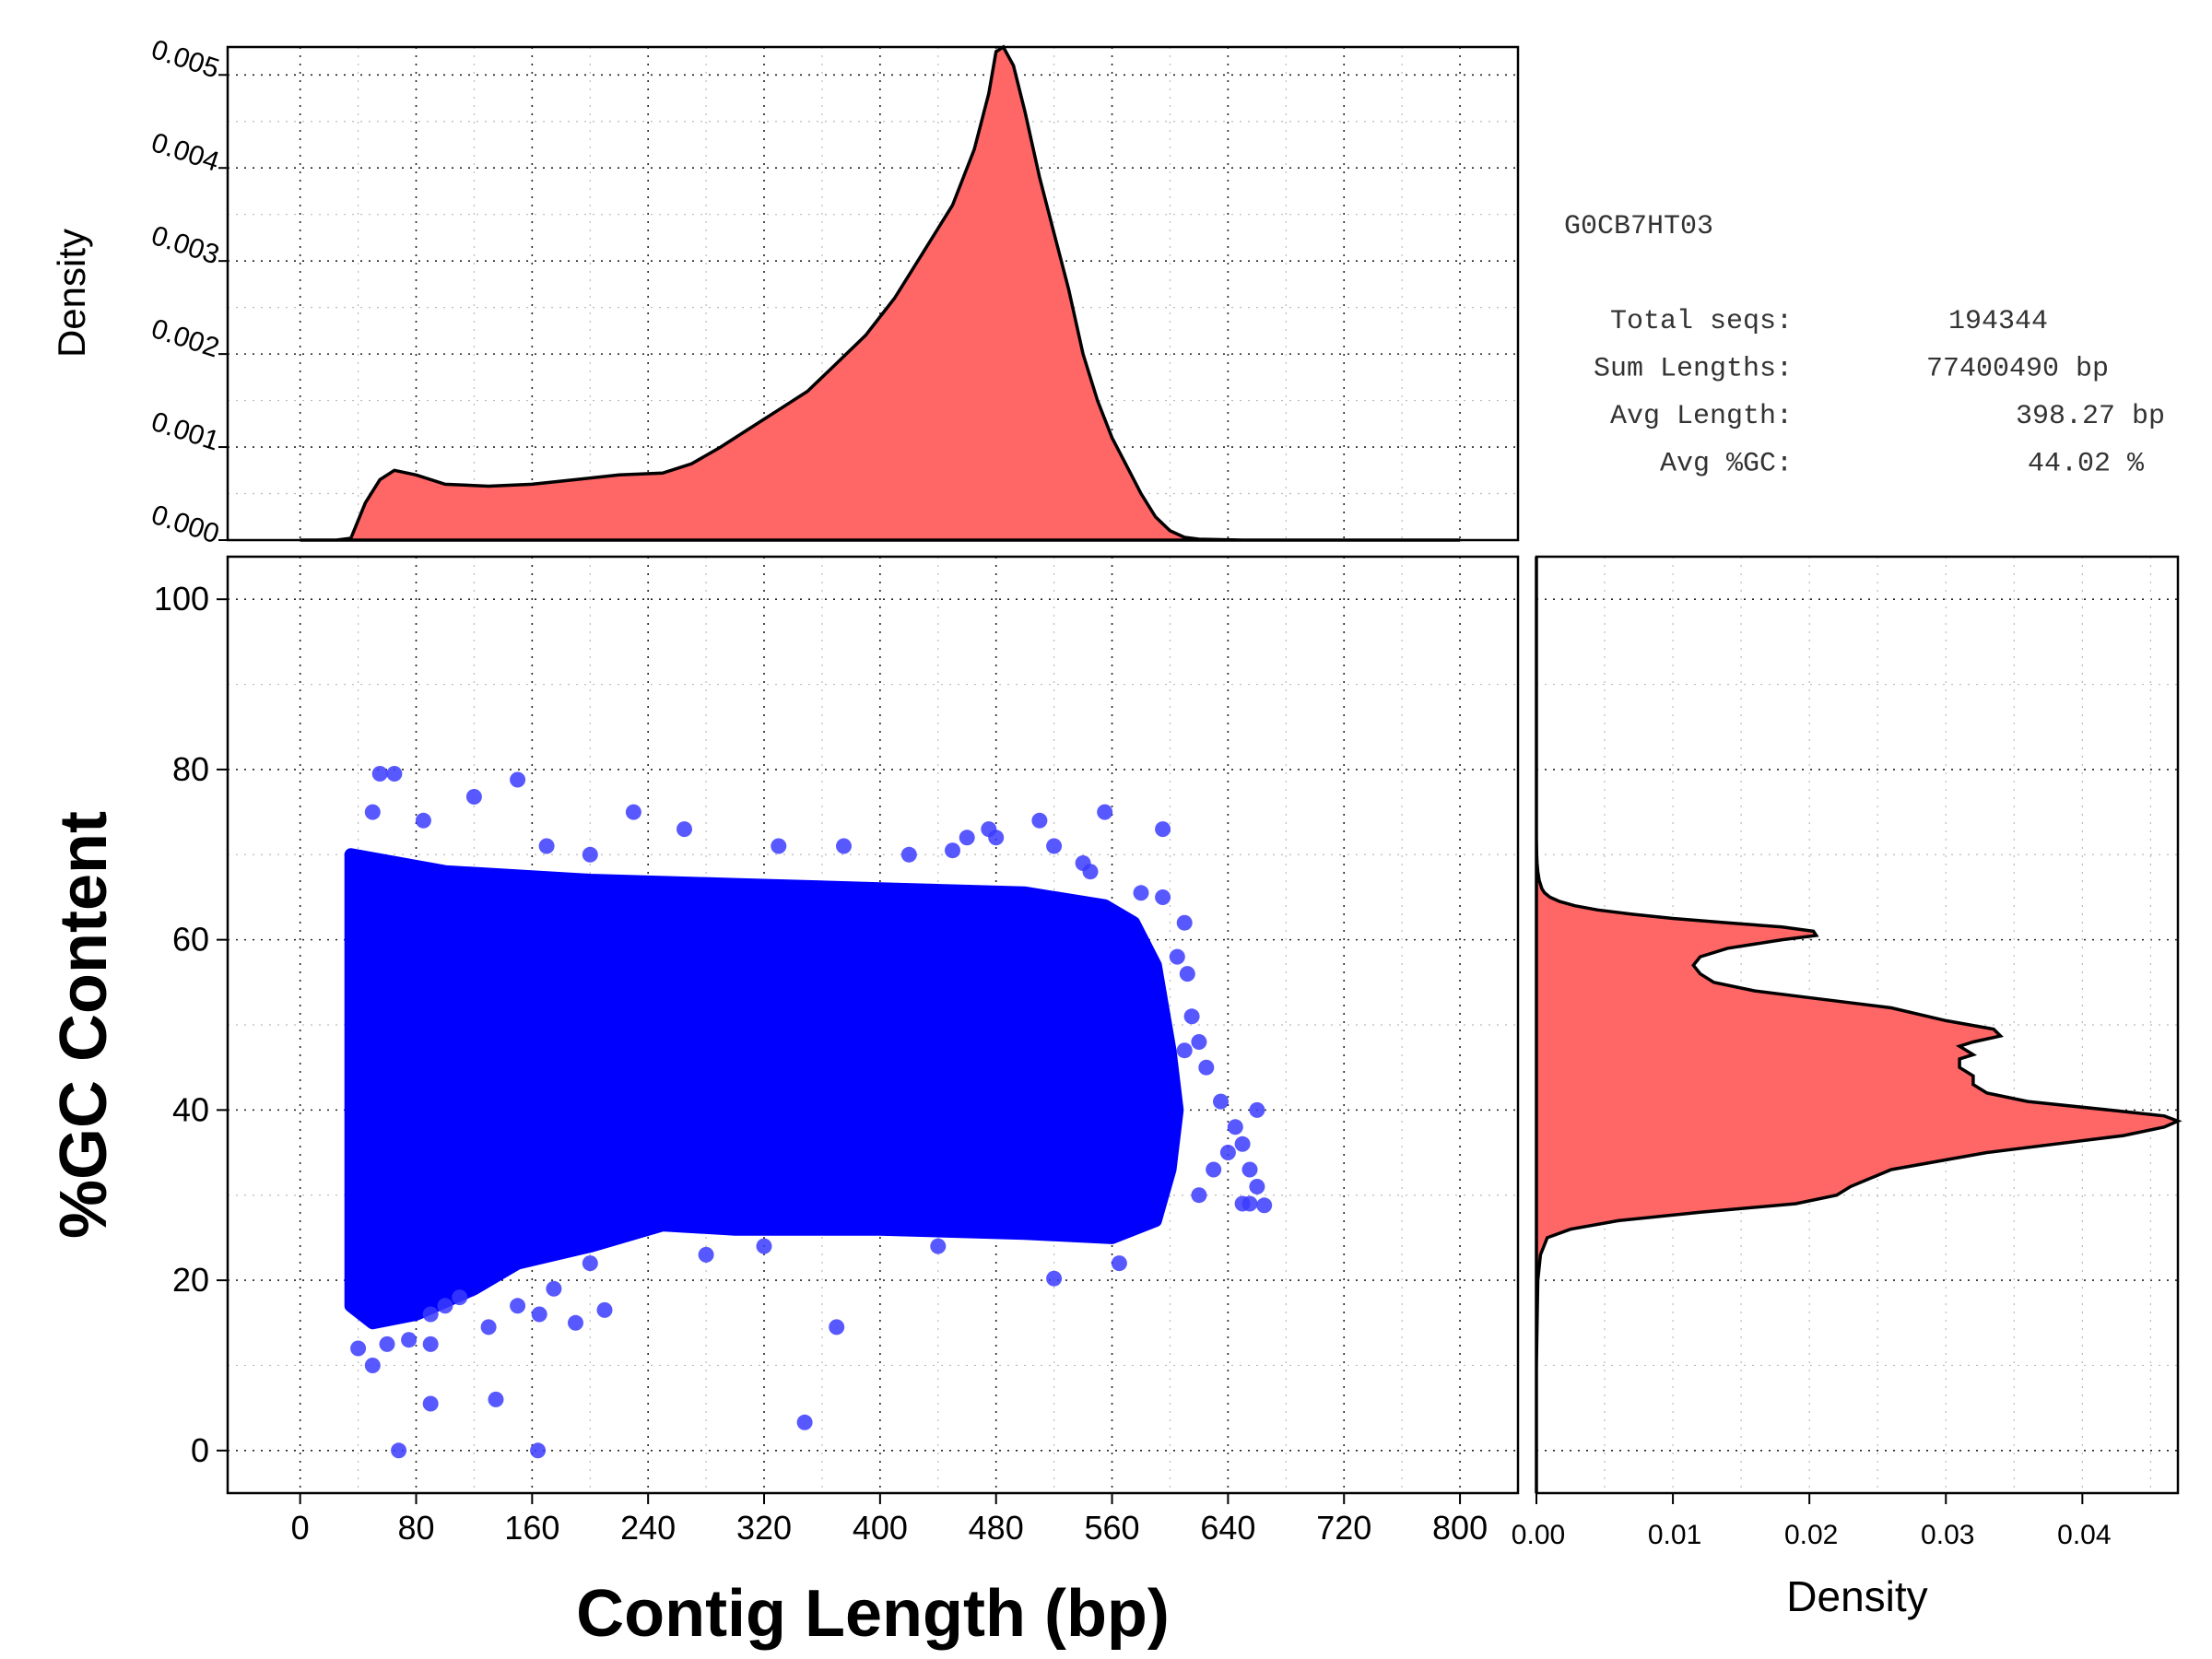 This screenshot has width=2212, height=1659. I want to click on length-density-y-tick-label: 0.003, so click(185, 245).